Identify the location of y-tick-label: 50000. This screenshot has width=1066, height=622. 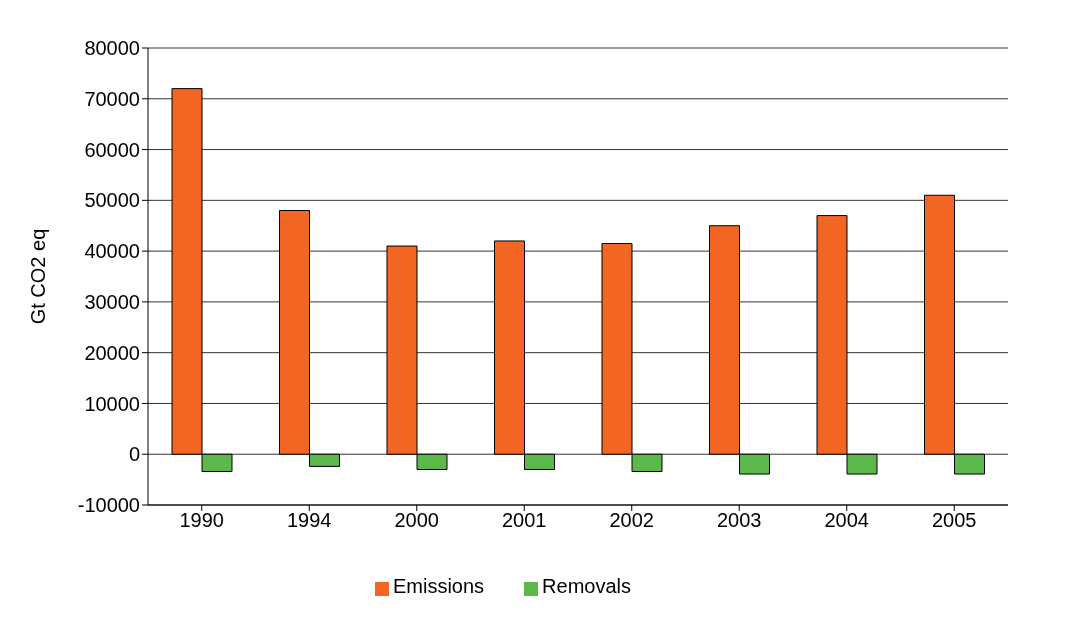
(112, 200).